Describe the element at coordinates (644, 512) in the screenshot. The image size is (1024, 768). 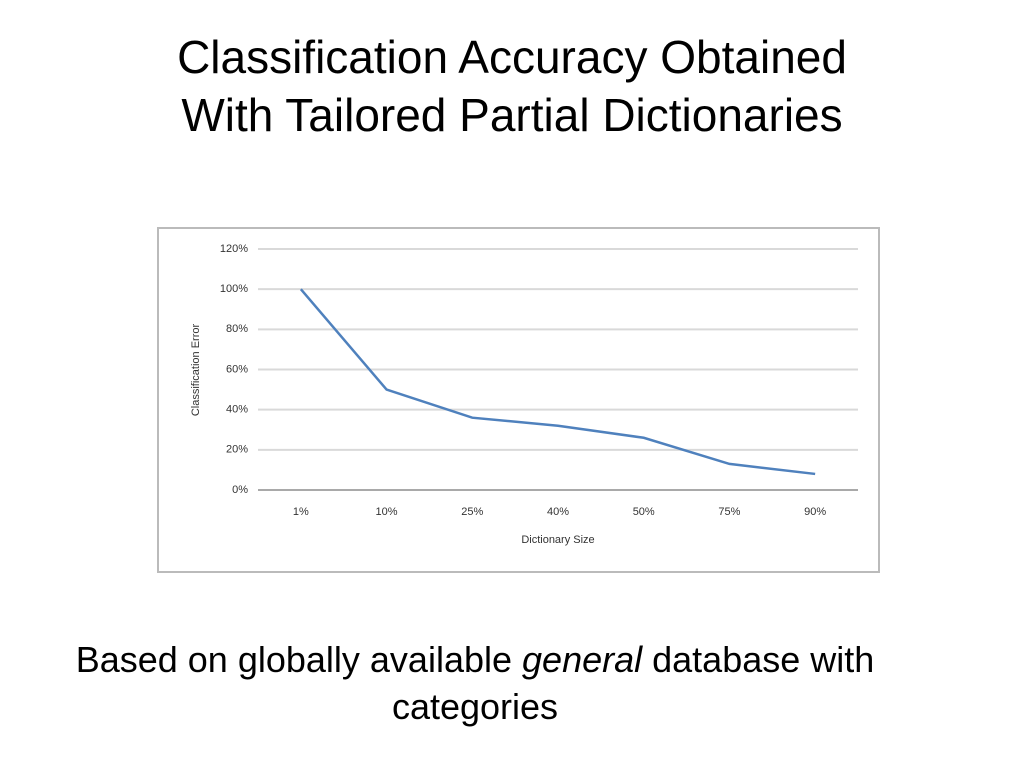
I see `x-tick-label: 50%` at that location.